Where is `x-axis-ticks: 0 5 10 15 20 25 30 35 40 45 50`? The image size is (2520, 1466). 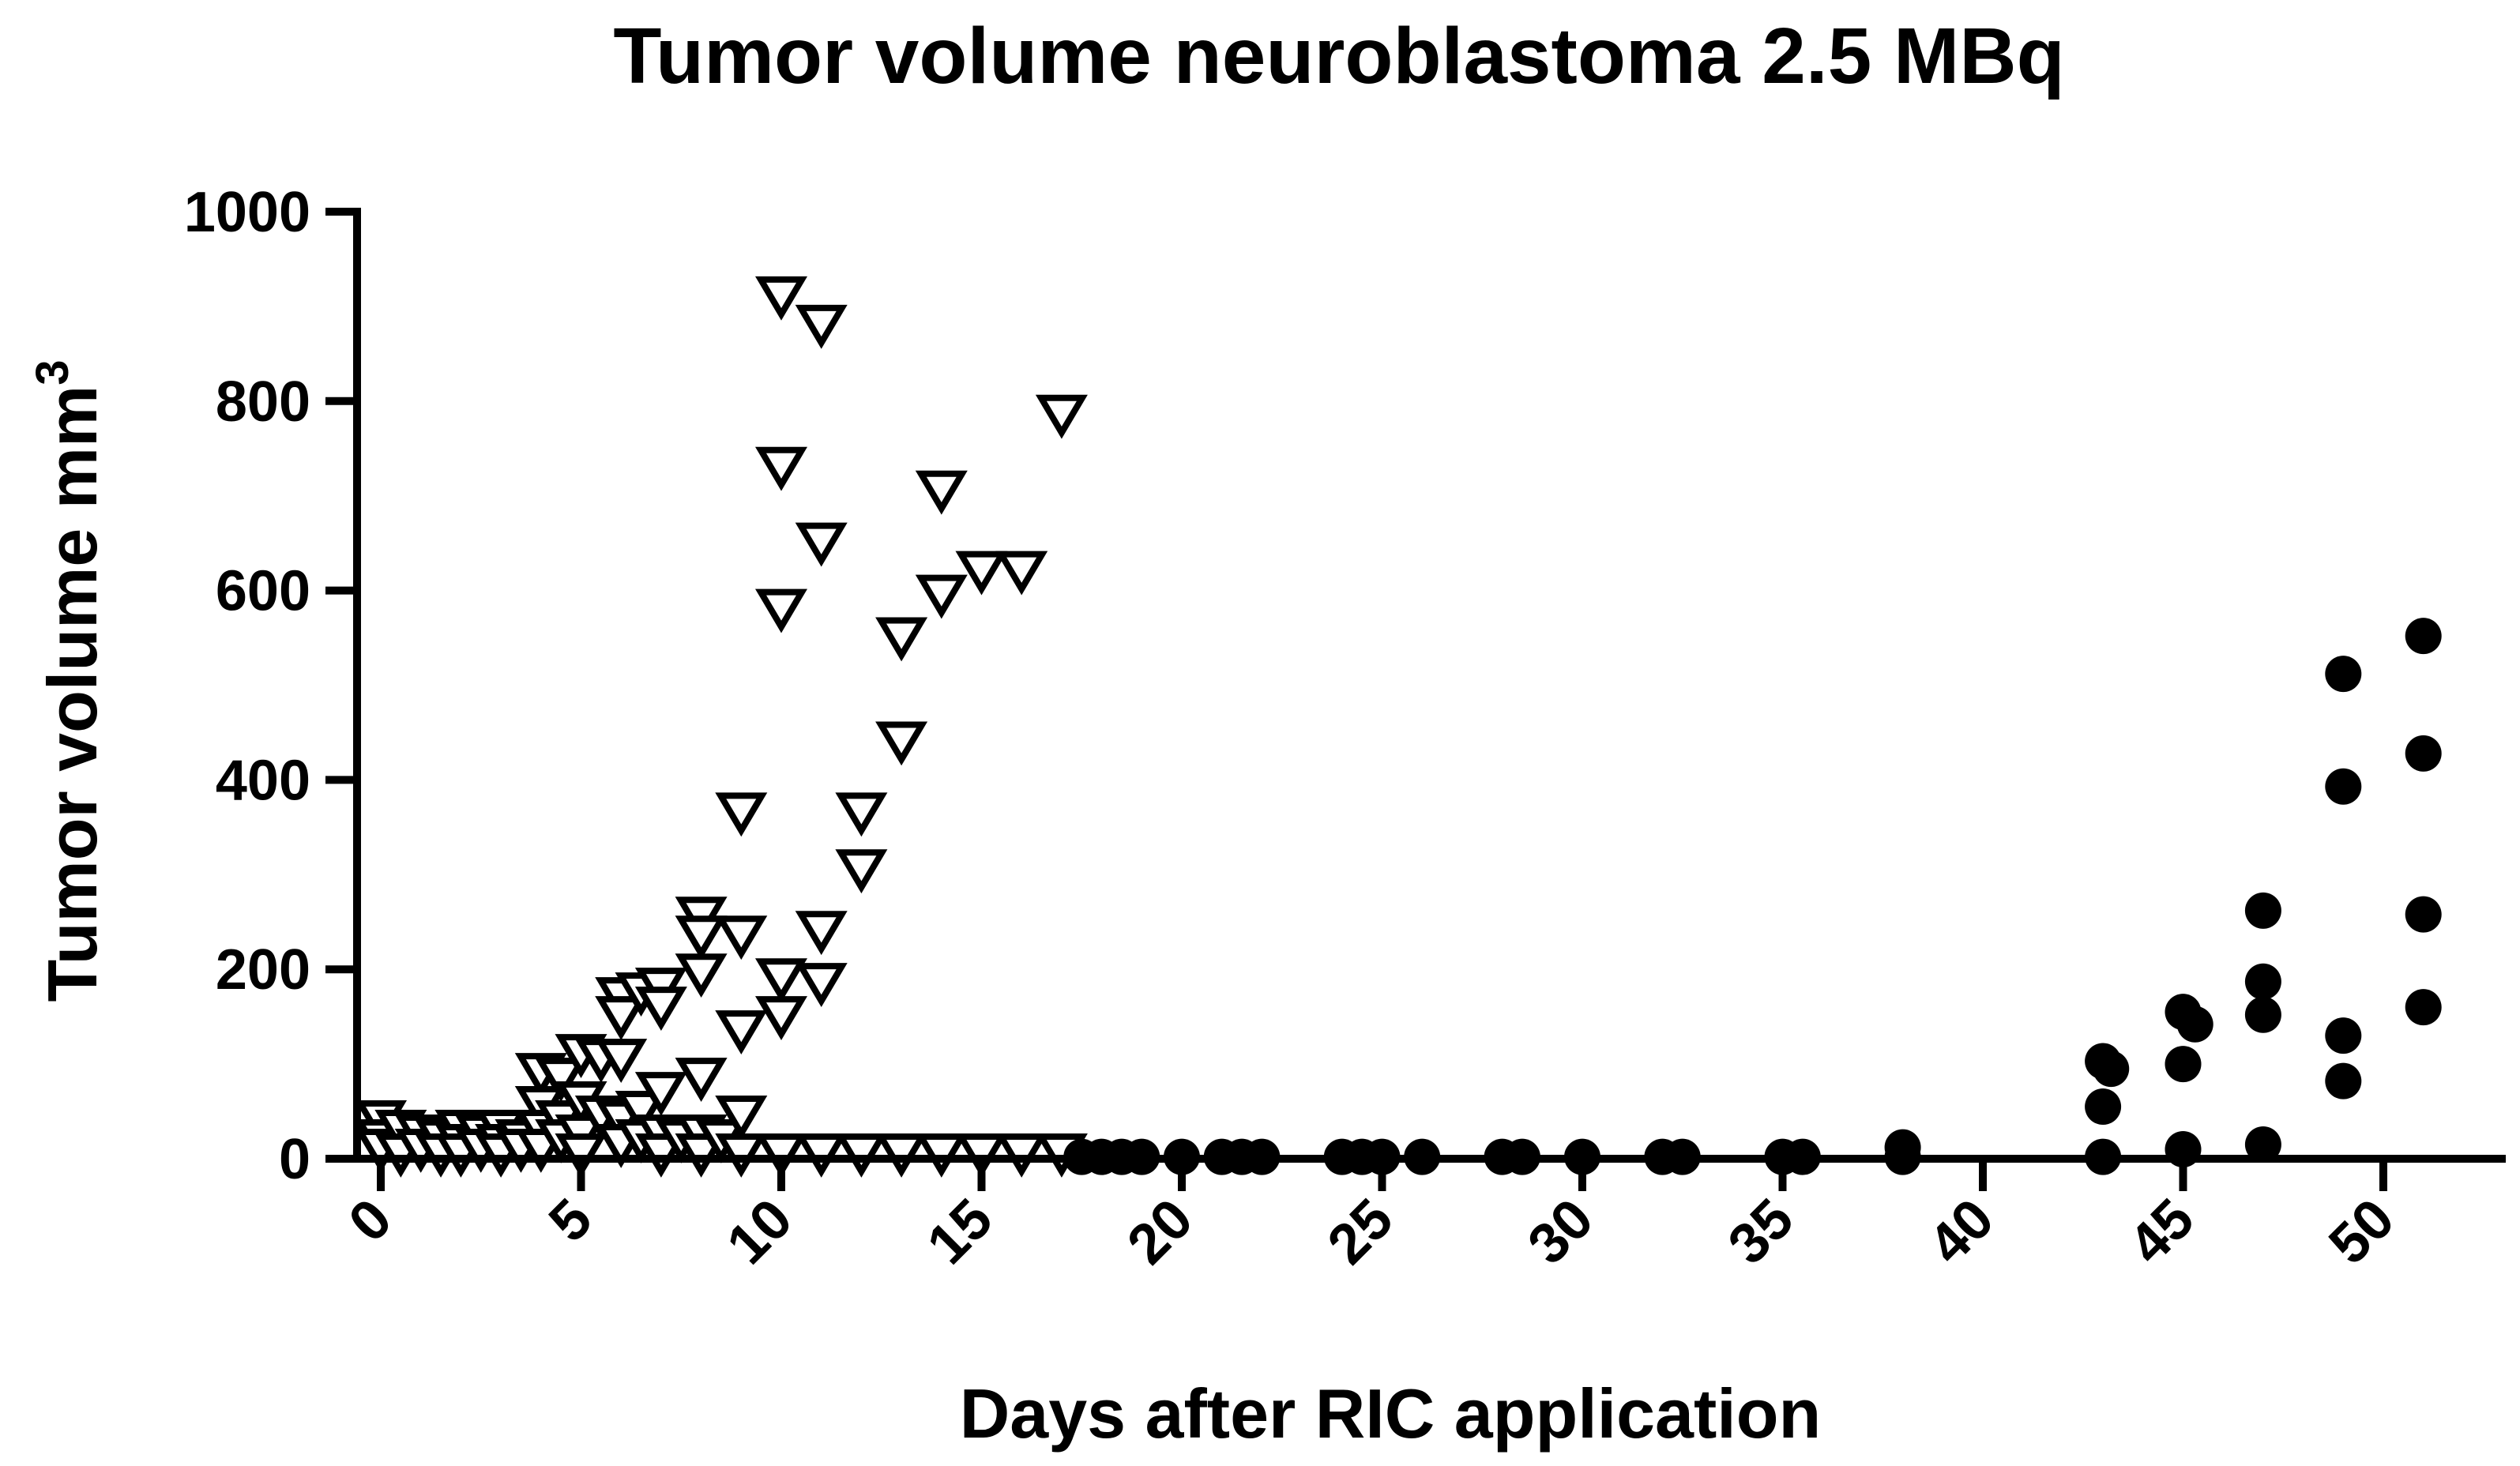
x-axis-ticks: 0 5 10 15 20 25 30 35 40 45 50 is located at coordinates (1371, 1217).